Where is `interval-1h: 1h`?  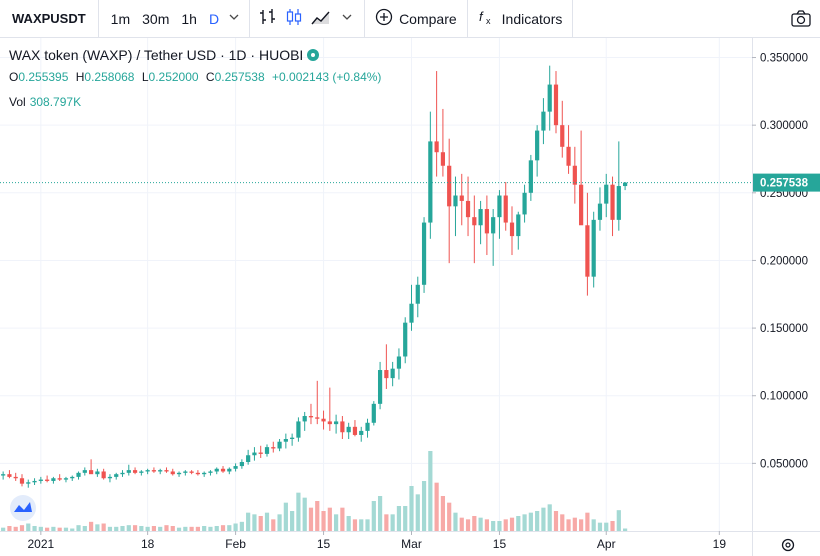 interval-1h: 1h is located at coordinates (189, 18).